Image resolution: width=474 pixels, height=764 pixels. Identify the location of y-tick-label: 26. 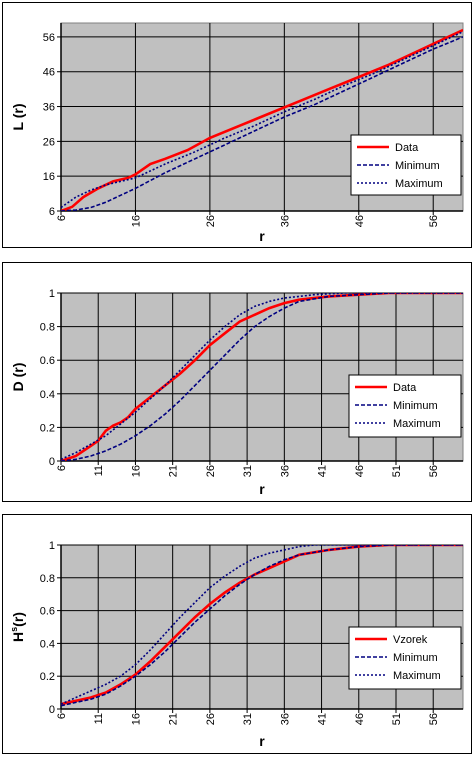
(49, 142).